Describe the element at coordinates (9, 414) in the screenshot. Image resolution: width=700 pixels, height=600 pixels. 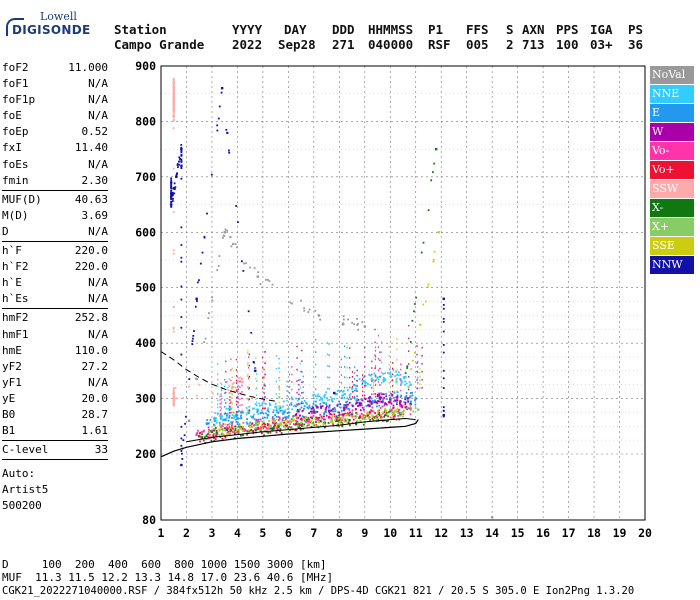
I see `parameter-name: B0` at that location.